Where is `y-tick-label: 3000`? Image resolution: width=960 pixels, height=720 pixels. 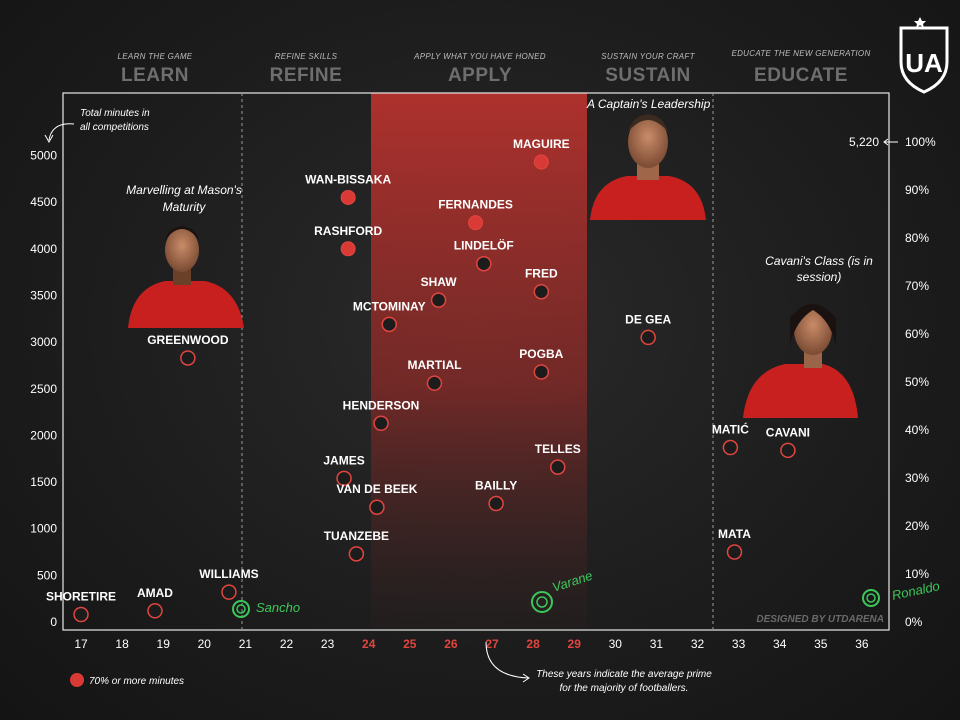 y-tick-label: 3000 is located at coordinates (43, 342).